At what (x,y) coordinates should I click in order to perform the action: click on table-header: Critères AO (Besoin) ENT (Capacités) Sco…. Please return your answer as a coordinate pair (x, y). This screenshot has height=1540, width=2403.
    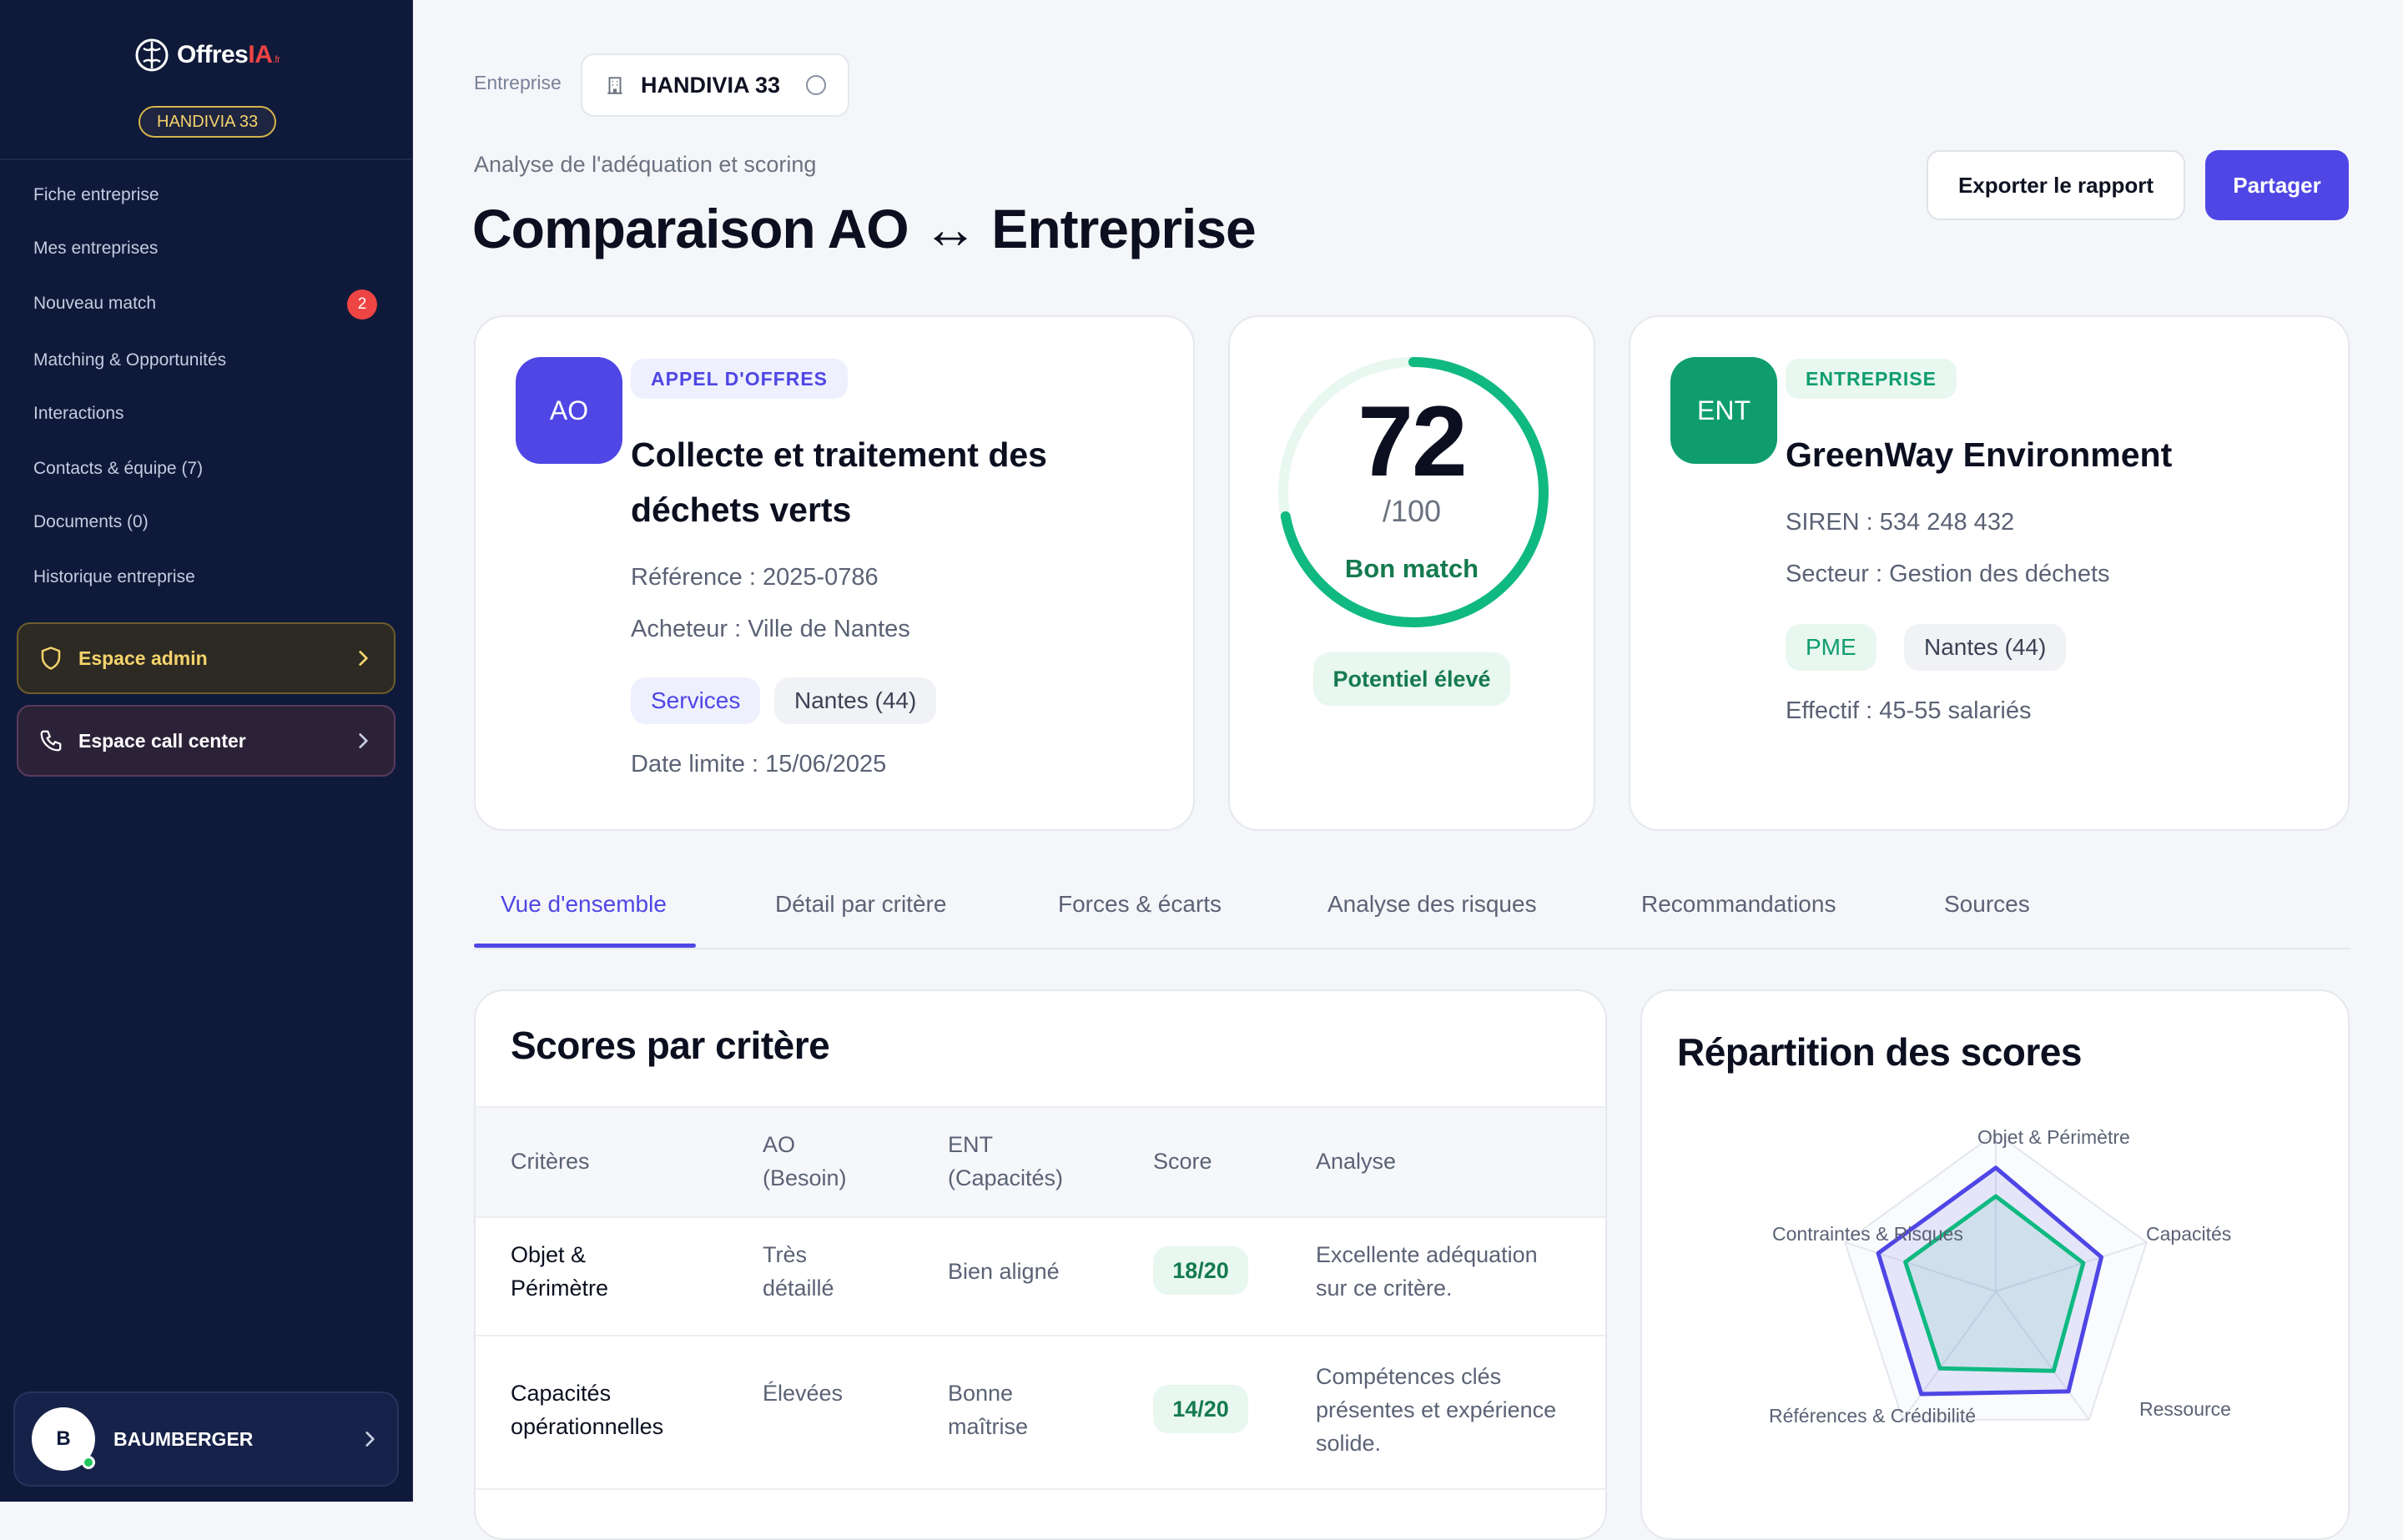
    Looking at the image, I should click on (1040, 1162).